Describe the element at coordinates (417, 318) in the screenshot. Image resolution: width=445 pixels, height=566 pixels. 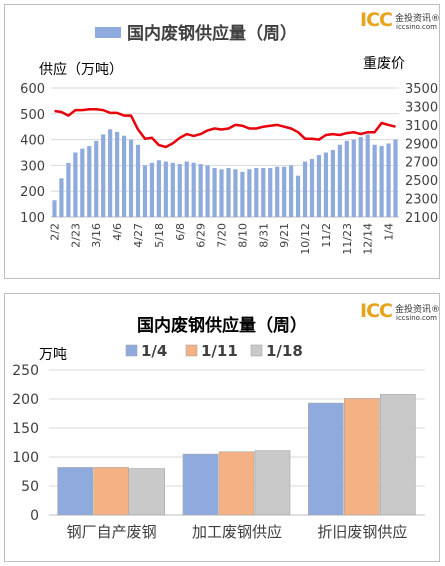
I see `logo-url-text-2: iccsino.com` at that location.